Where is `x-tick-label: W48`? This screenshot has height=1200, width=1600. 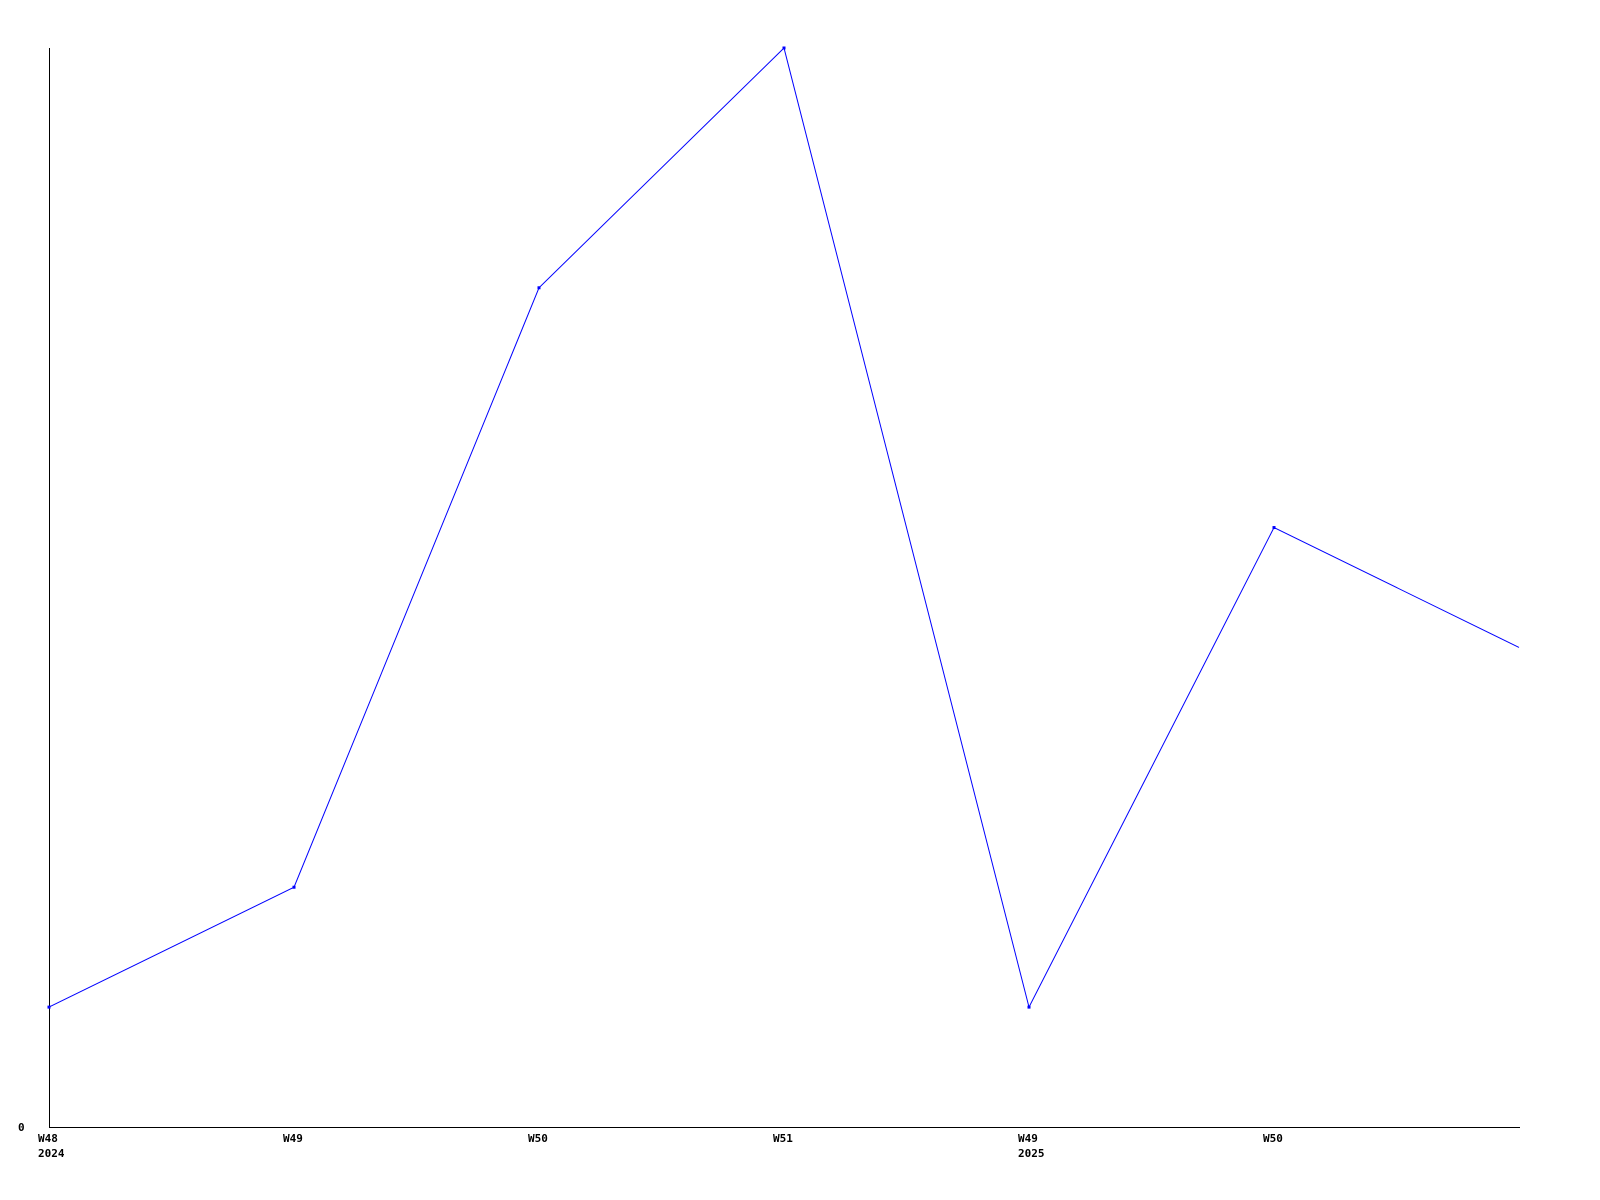 x-tick-label: W48 is located at coordinates (48, 1138).